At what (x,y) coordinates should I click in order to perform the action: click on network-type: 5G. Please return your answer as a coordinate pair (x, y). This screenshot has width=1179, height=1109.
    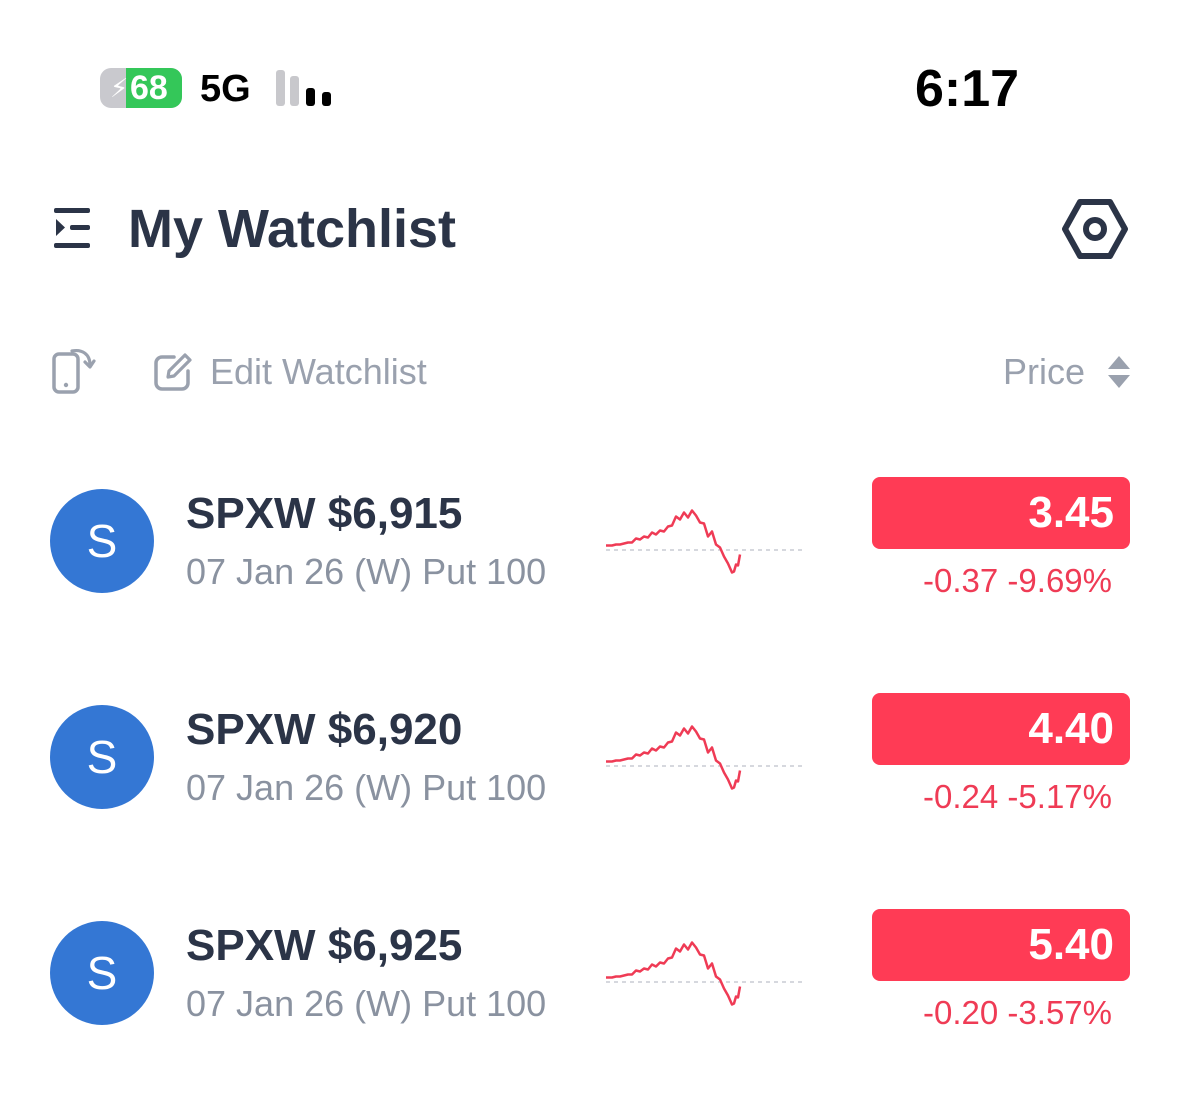
    Looking at the image, I should click on (225, 89).